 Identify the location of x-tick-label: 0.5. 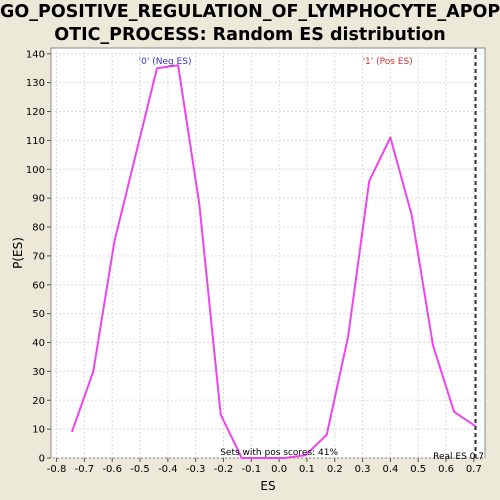
(418, 469).